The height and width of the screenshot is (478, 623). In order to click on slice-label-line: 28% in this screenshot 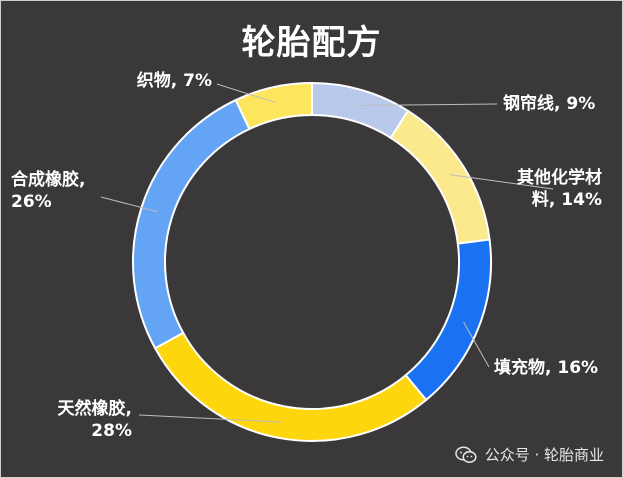, I will do `click(111, 431)`.